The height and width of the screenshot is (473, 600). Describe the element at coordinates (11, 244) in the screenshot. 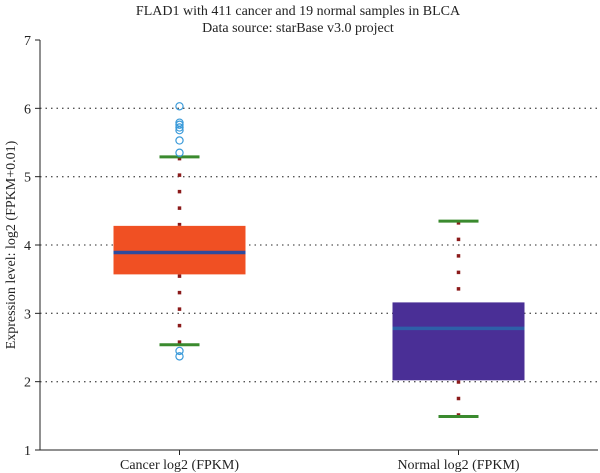

I see `y-axis-label: Expression level: log2 (FPKM+0.01)` at that location.